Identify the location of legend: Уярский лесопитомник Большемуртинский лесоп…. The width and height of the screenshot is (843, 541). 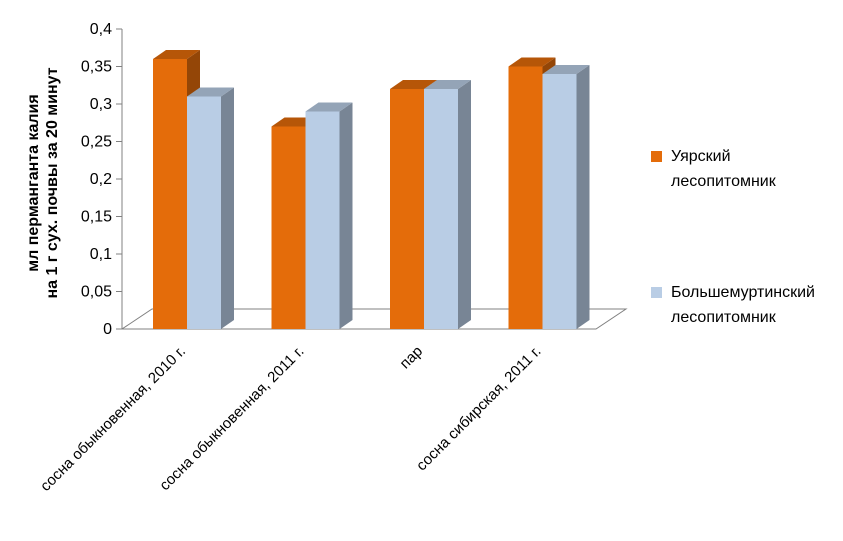
(733, 237).